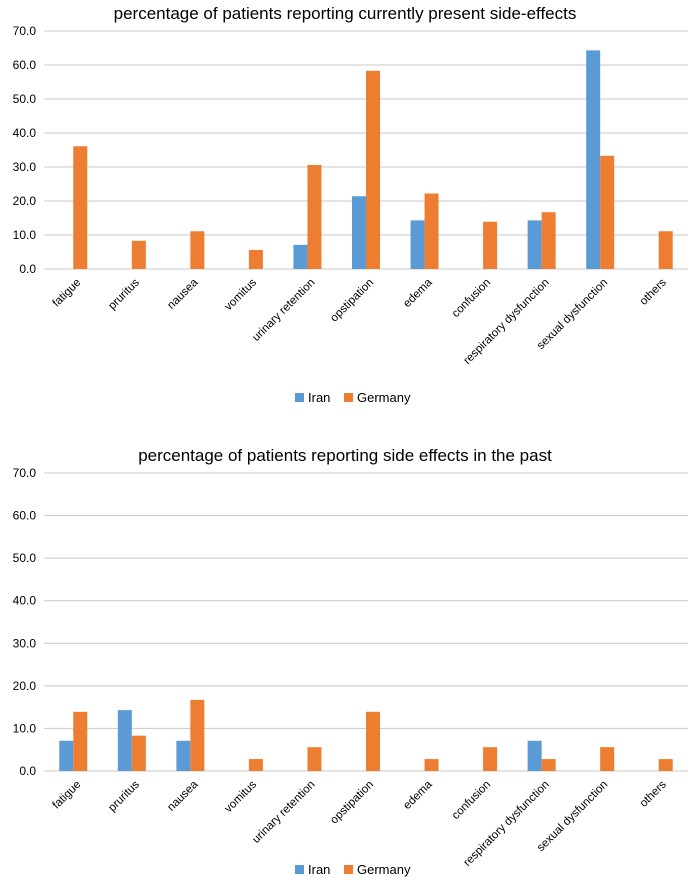 Image resolution: width=690 pixels, height=882 pixels. Describe the element at coordinates (359, 232) in the screenshot. I see `bar-iran-opstipation` at that location.